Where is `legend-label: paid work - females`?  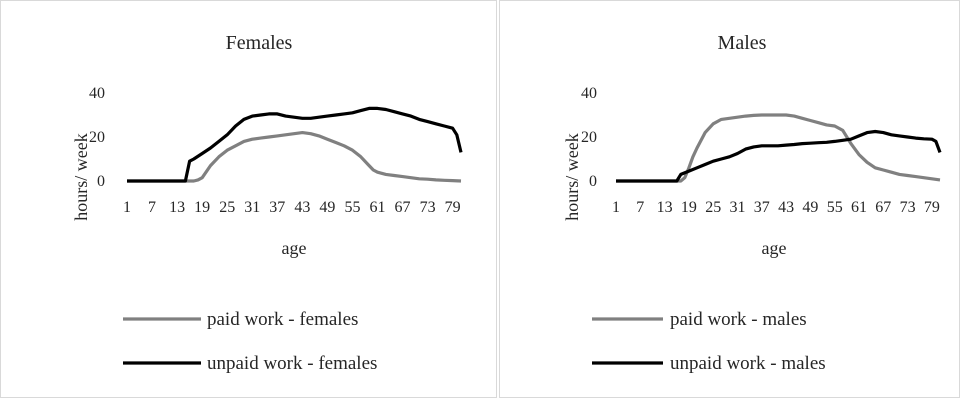
legend-label: paid work - females is located at coordinates (282, 319).